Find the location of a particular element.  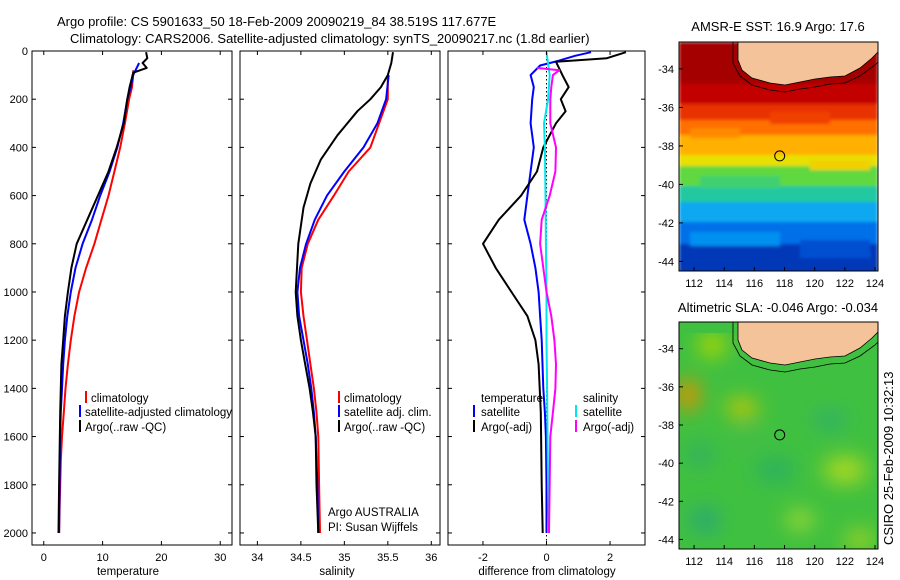

x-tick-label: 34.5 is located at coordinates (300, 558).